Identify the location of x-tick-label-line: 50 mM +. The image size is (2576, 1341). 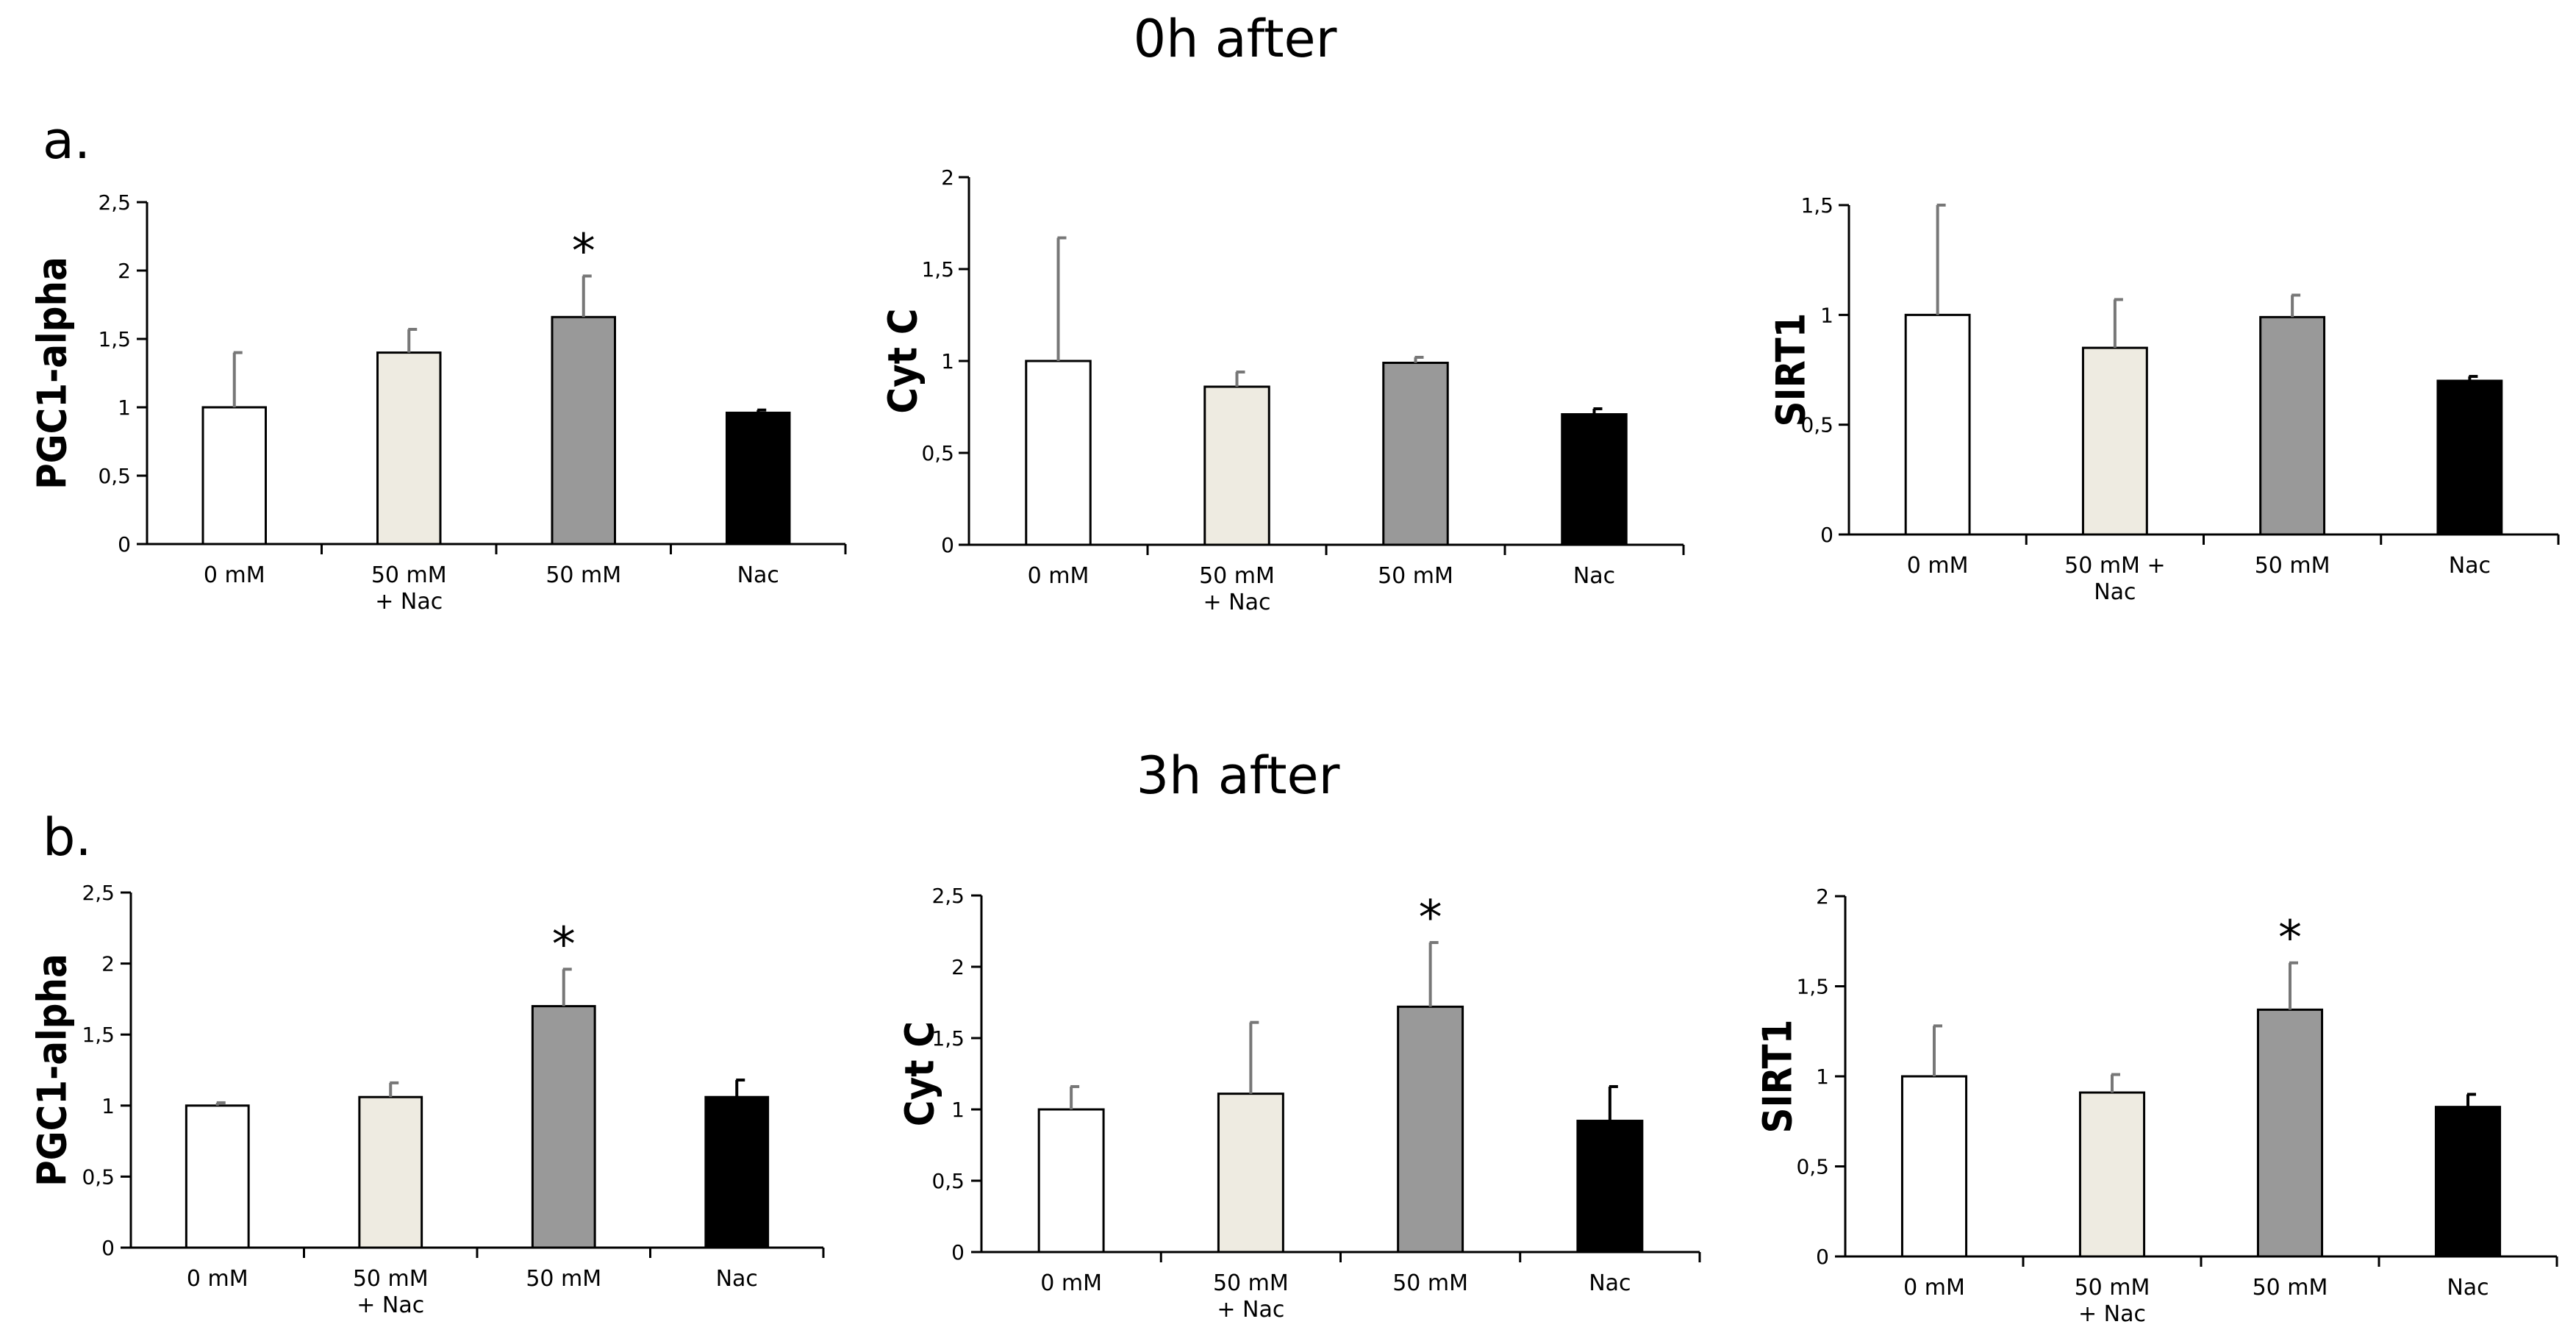
(2115, 566).